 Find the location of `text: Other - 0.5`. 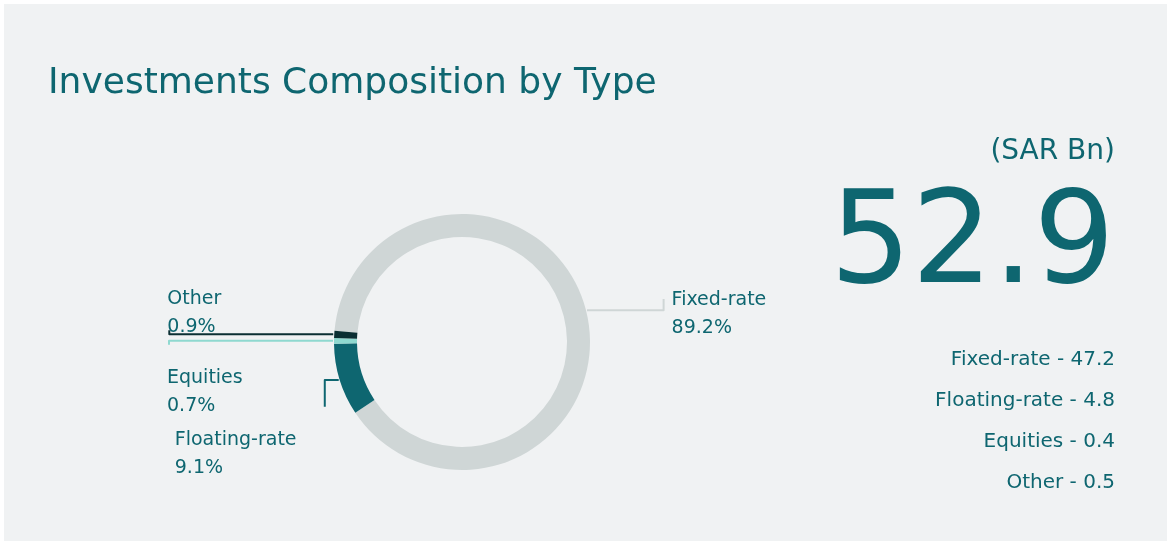

text: Other - 0.5 is located at coordinates (1060, 481).